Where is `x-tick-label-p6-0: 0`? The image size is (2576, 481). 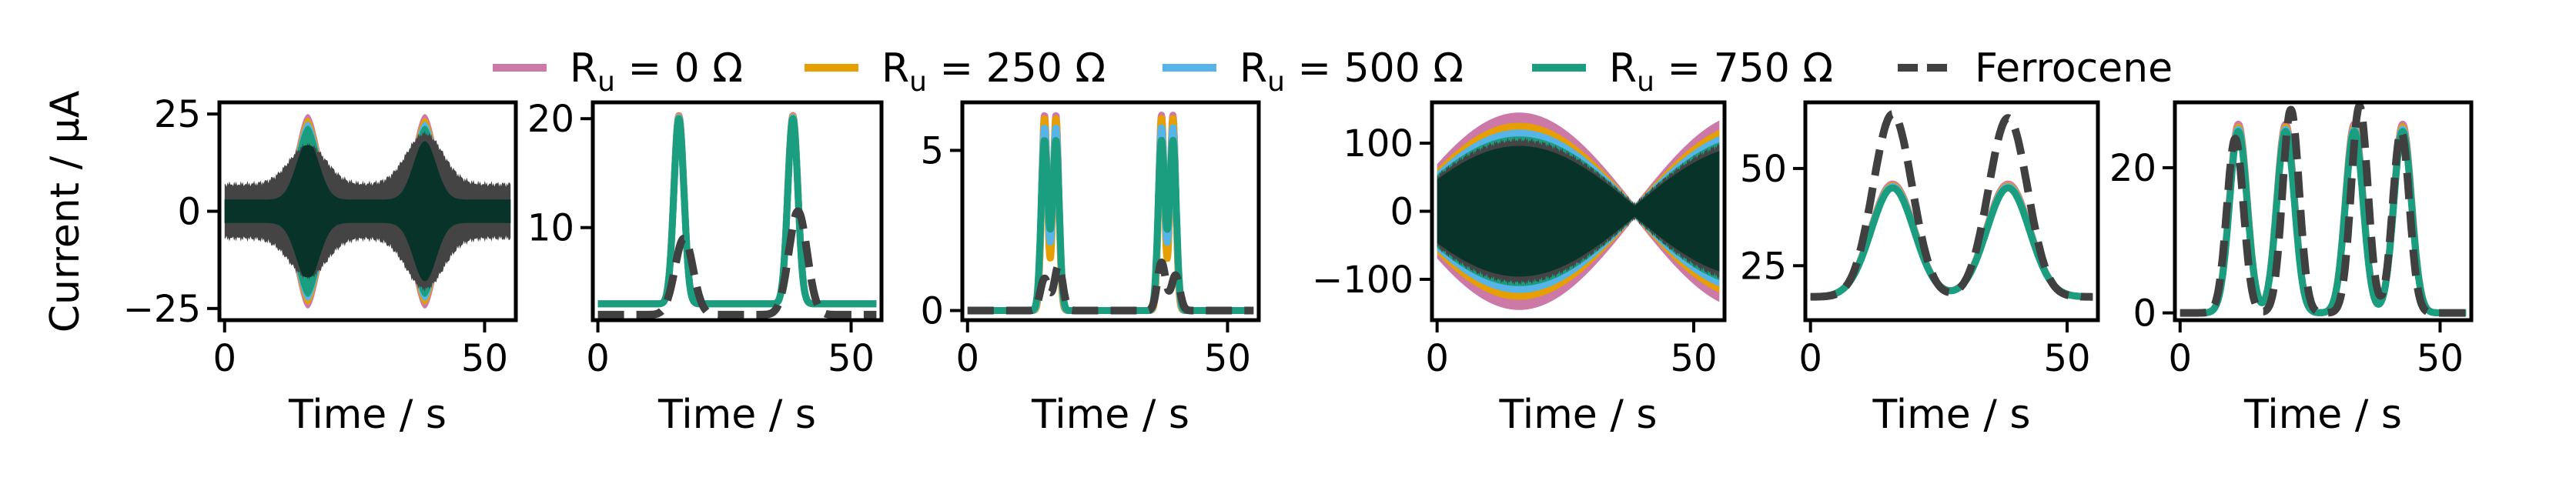 x-tick-label-p6-0: 0 is located at coordinates (2180, 358).